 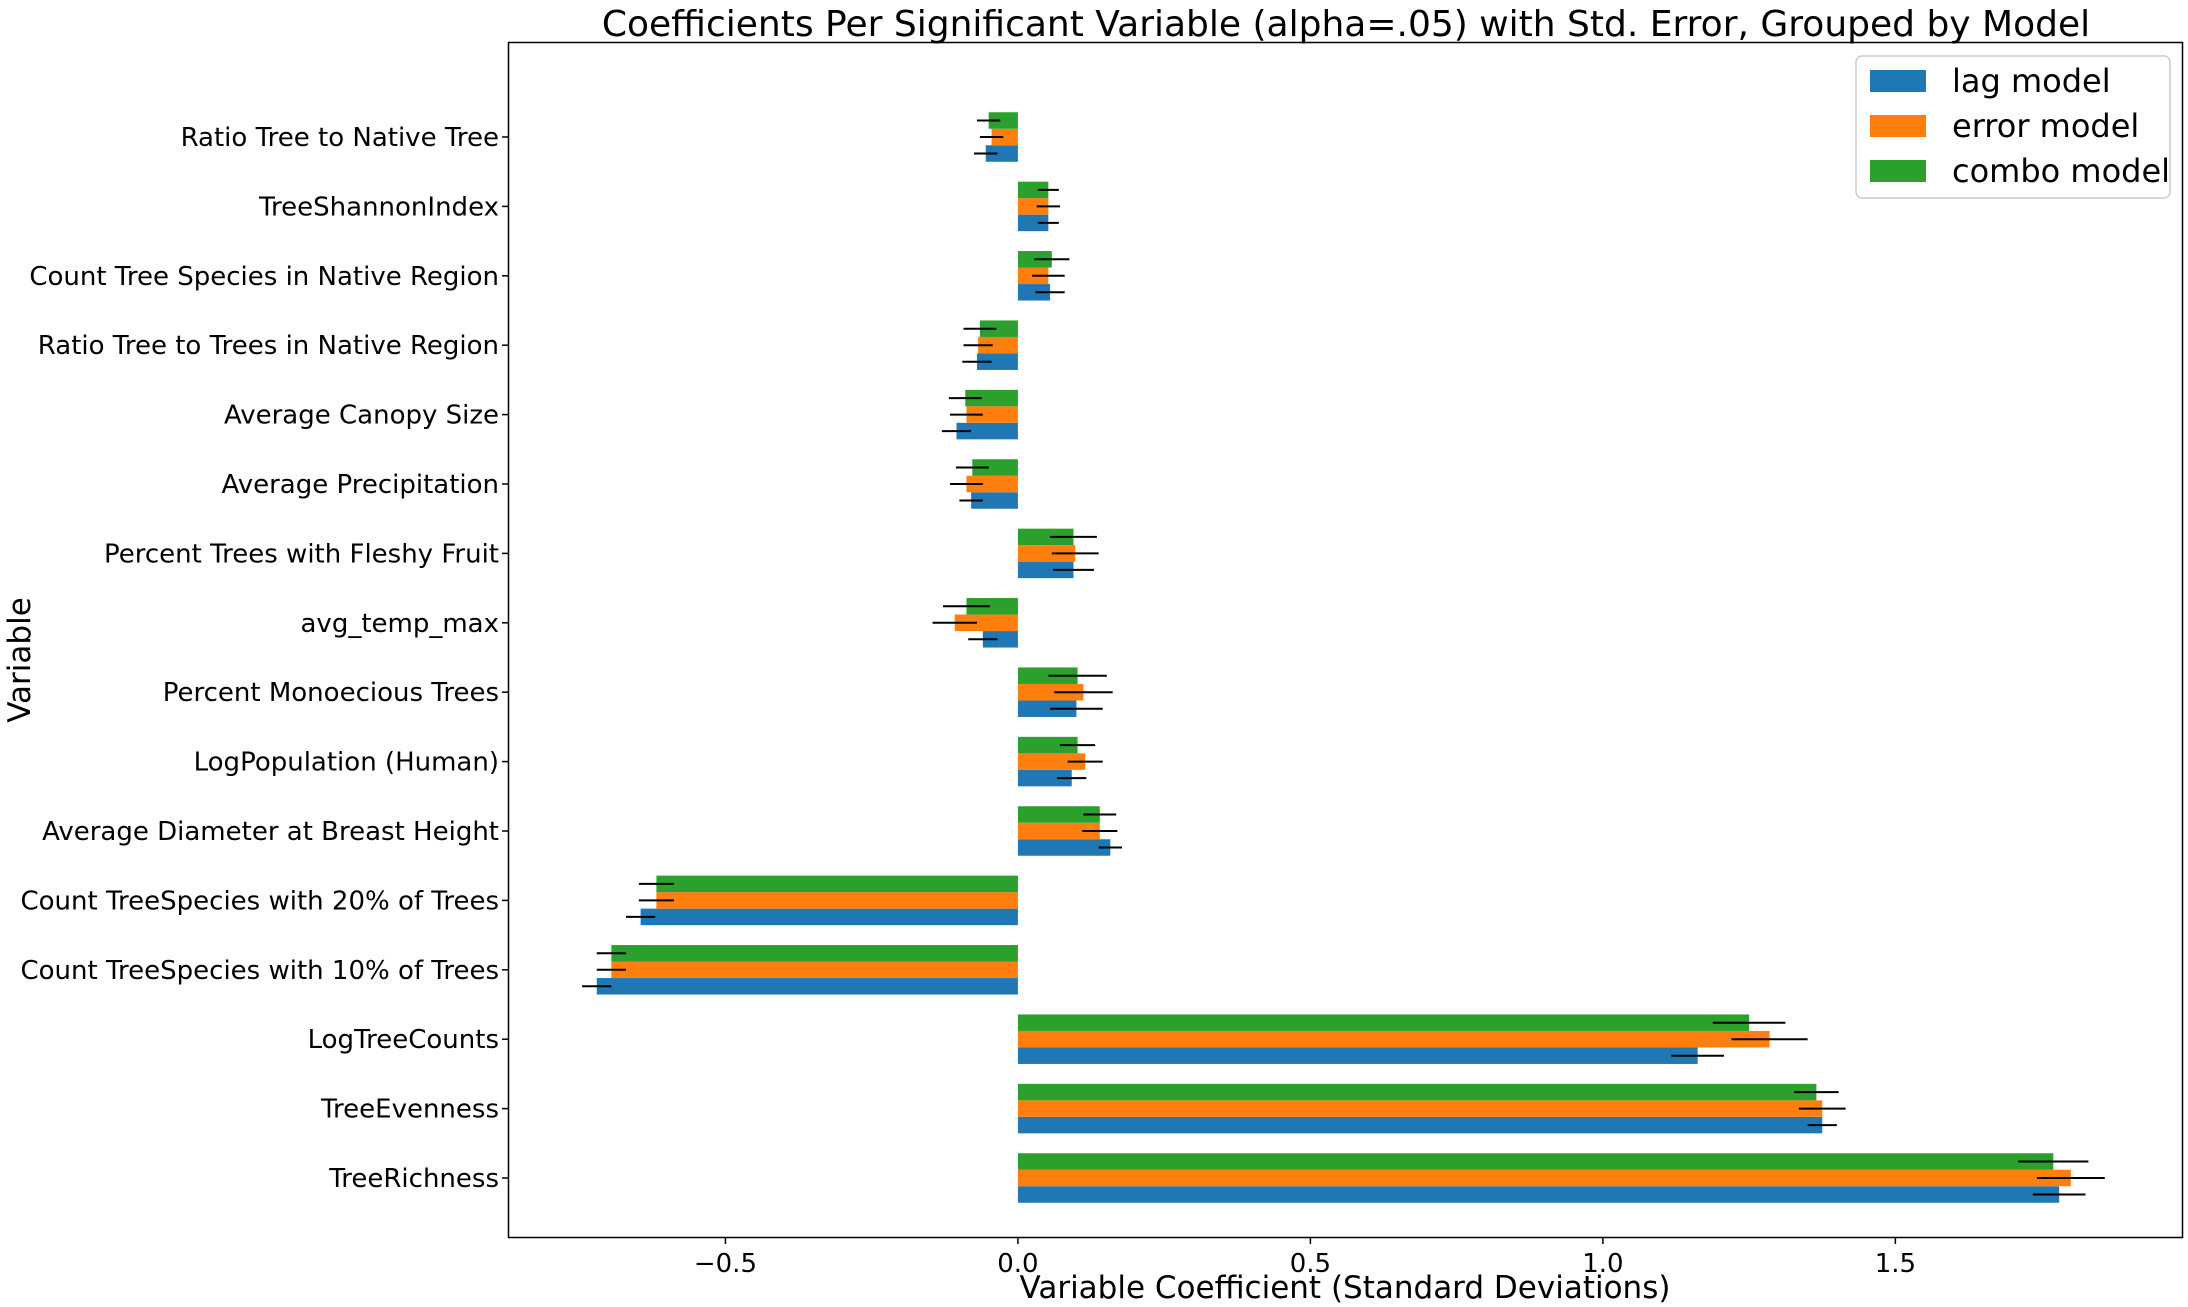 I want to click on y-tick-label: Ratio Tree to Native Tree, so click(x=340, y=138).